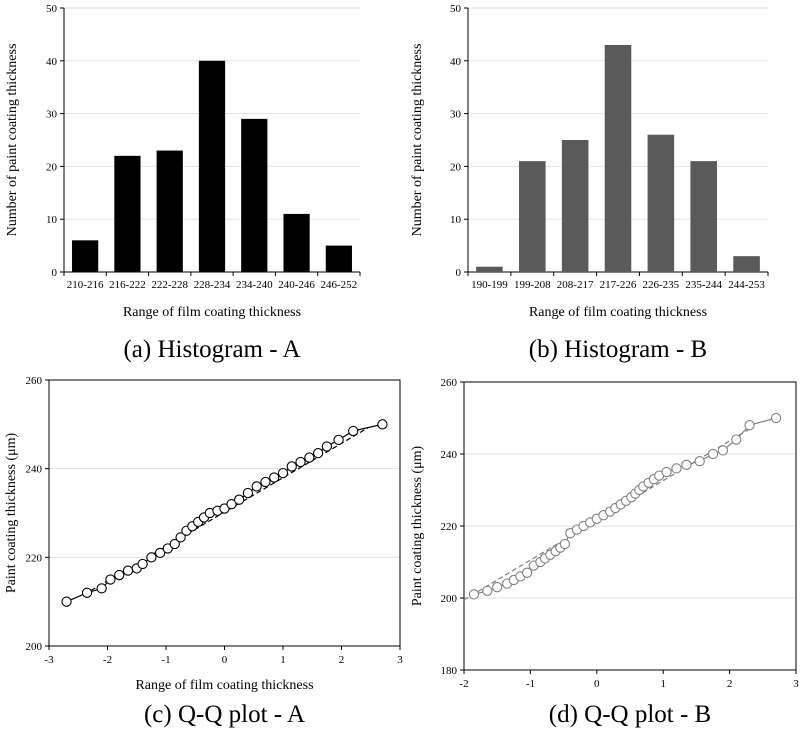 This screenshot has width=800, height=738. I want to click on y-tick-label: 10, so click(456, 220).